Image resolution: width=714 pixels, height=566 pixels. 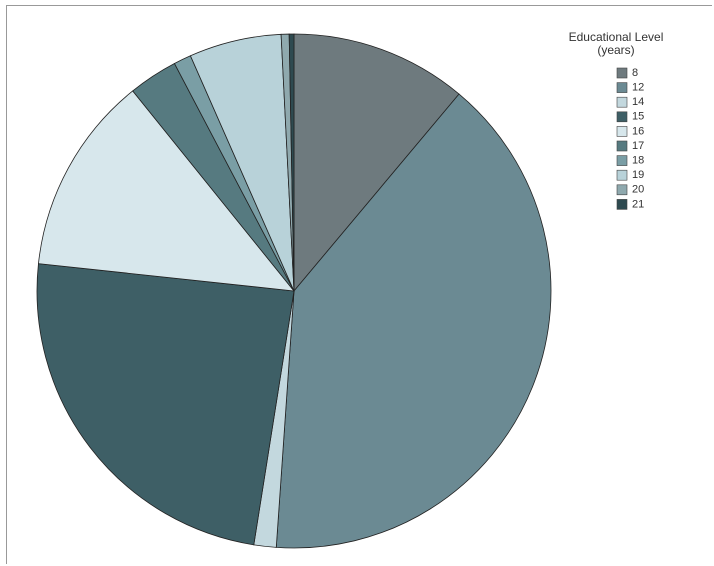 I want to click on legend-label: 19, so click(x=638, y=175).